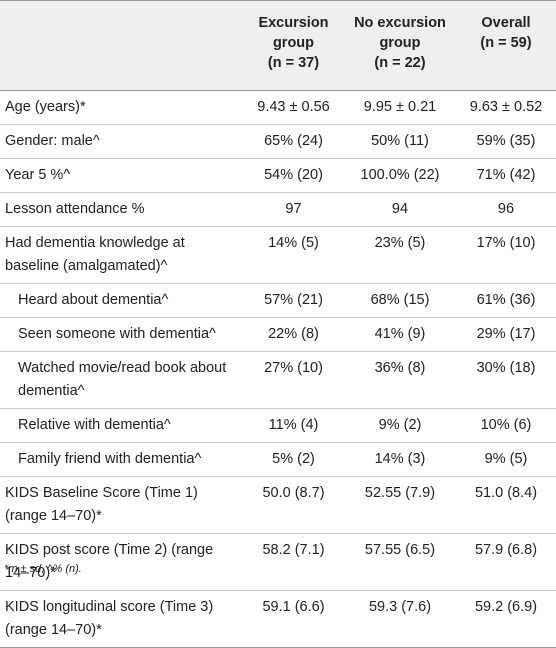 Image resolution: width=556 pixels, height=648 pixels. What do you see at coordinates (121, 141) in the screenshot?
I see `row-label: Gender: male^` at bounding box center [121, 141].